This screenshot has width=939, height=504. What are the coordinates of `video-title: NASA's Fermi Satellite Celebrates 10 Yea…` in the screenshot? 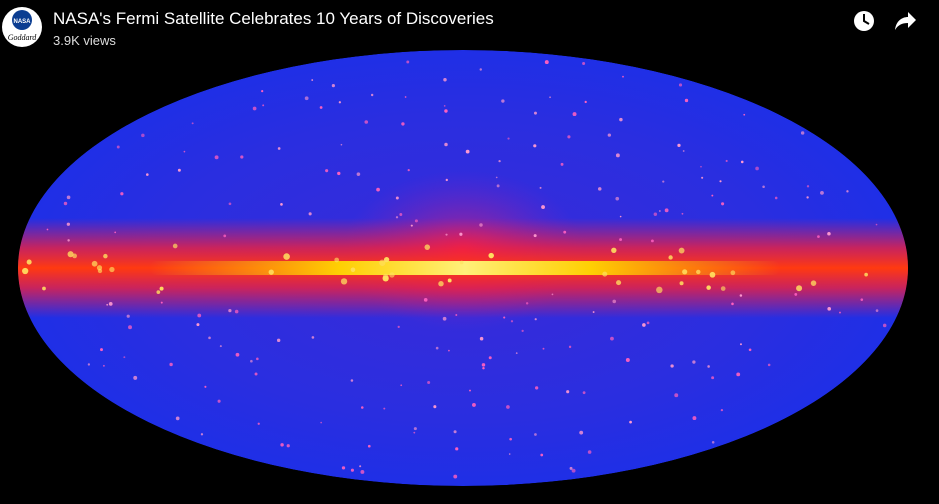 It's located at (273, 18).